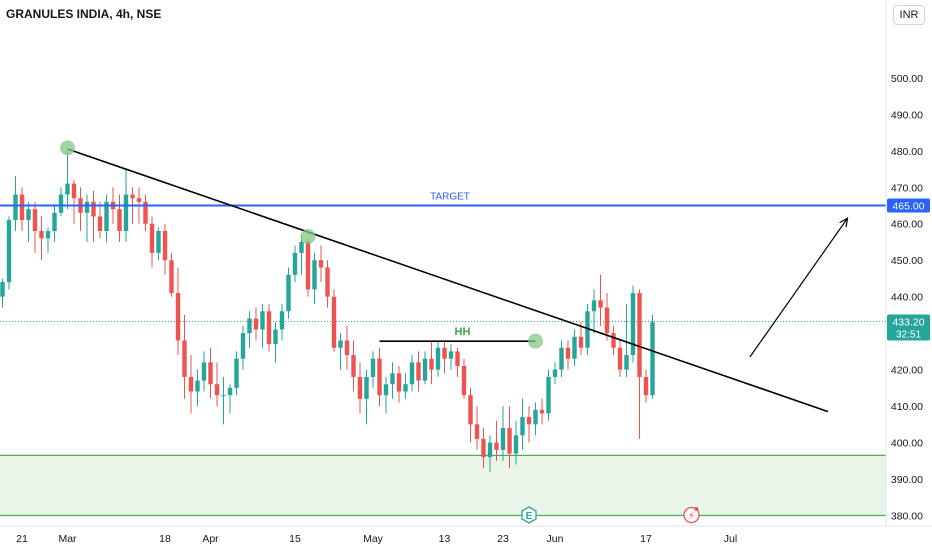 The height and width of the screenshot is (550, 932). Describe the element at coordinates (907, 298) in the screenshot. I see `y-tick-label: 440.00` at that location.